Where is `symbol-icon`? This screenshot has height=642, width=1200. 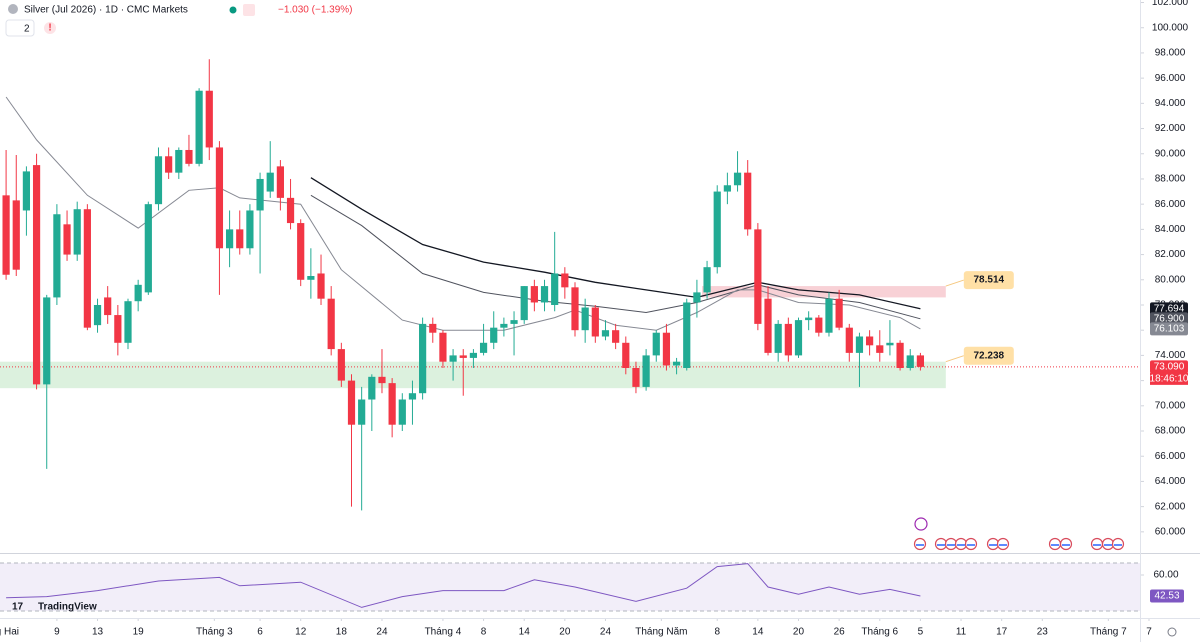 symbol-icon is located at coordinates (13, 9).